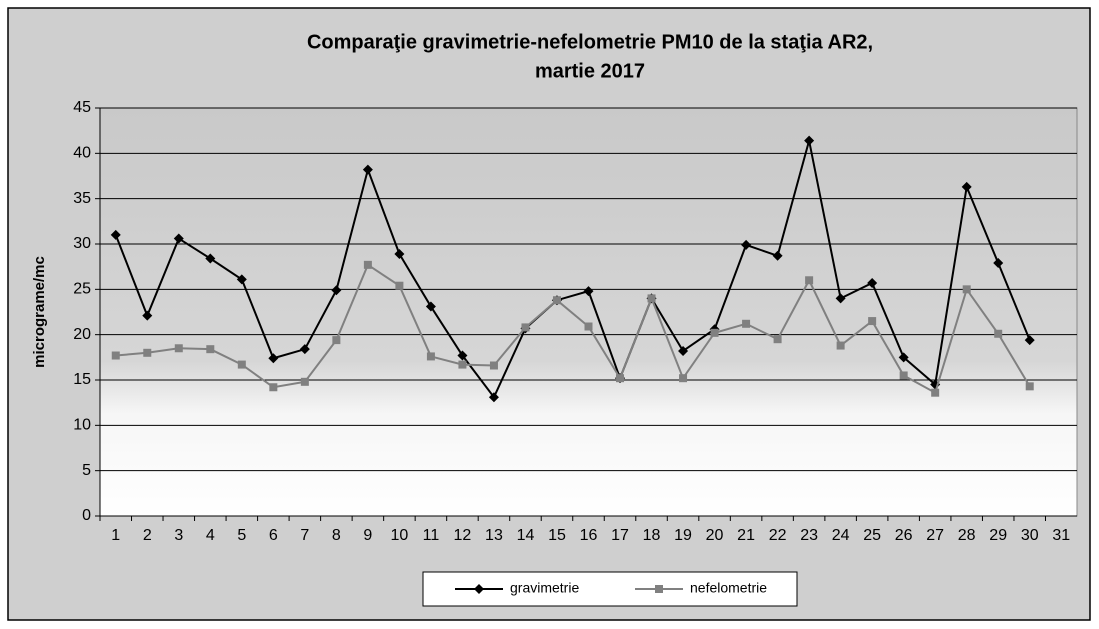  What do you see at coordinates (82, 425) in the screenshot?
I see `y-tick-label: 10` at bounding box center [82, 425].